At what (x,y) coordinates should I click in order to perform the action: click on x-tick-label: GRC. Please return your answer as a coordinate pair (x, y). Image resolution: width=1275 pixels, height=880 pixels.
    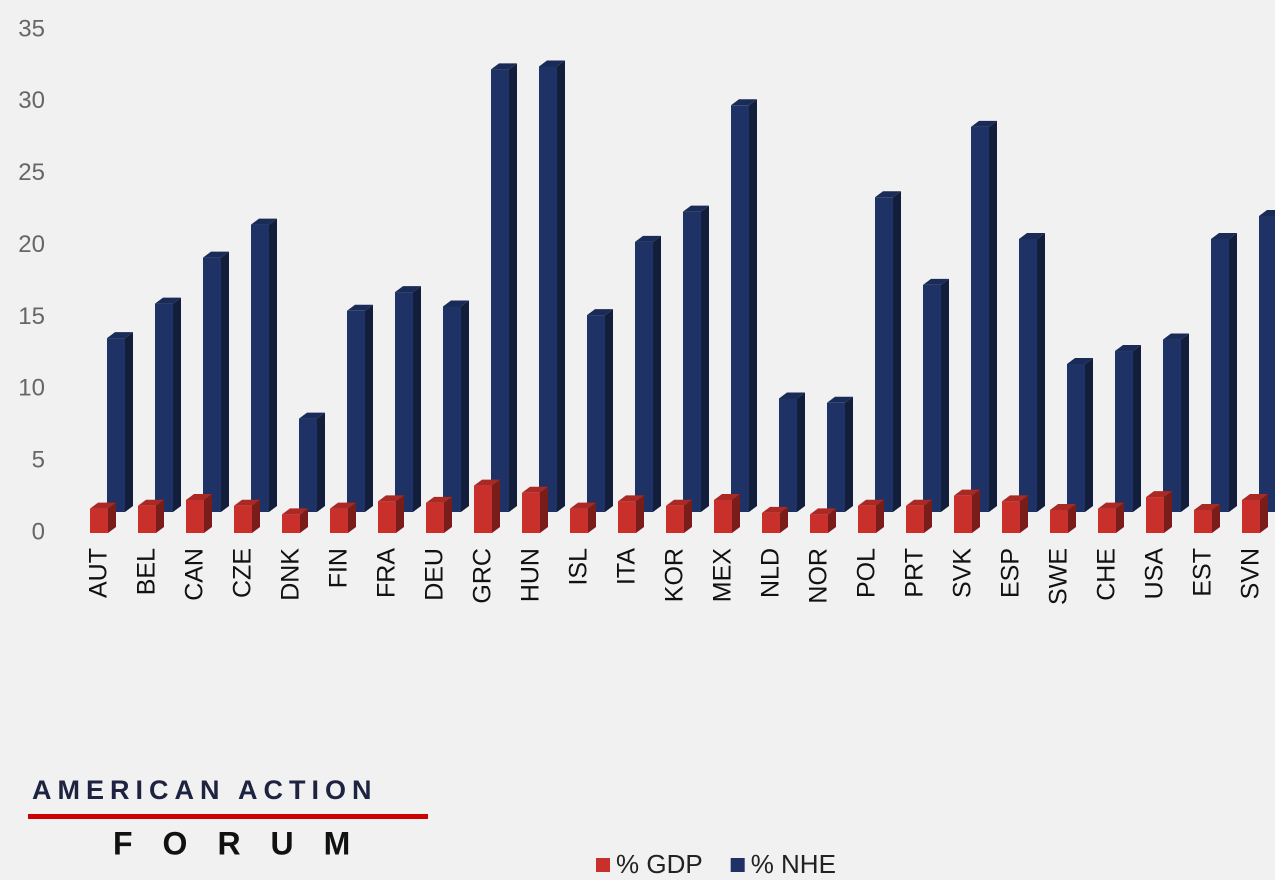
    Looking at the image, I should click on (483, 576).